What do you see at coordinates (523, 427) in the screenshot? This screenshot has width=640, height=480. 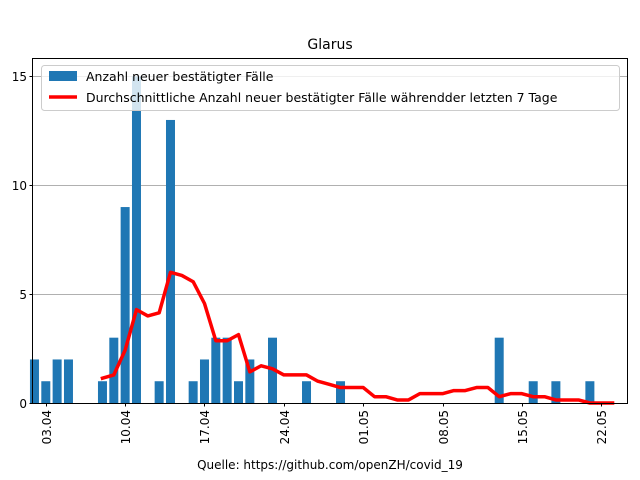 I see `x-tick-label: 15.05` at bounding box center [523, 427].